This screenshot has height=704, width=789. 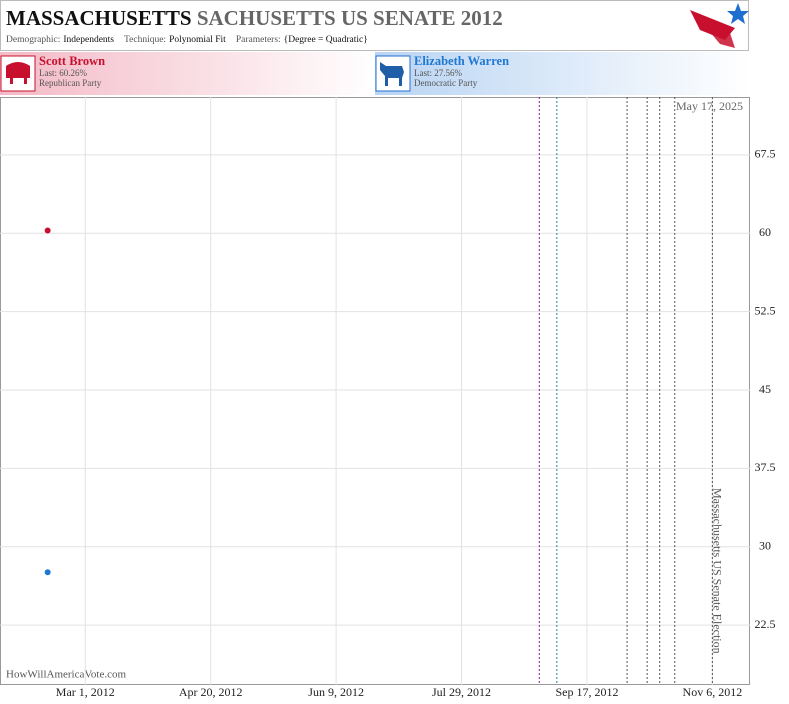 I want to click on y-tick-label: 52.5, so click(x=765, y=310).